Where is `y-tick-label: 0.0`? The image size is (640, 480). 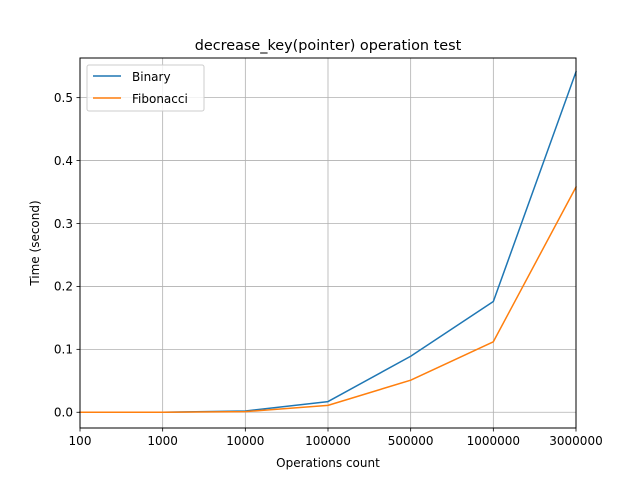 y-tick-label: 0.0 is located at coordinates (63, 413).